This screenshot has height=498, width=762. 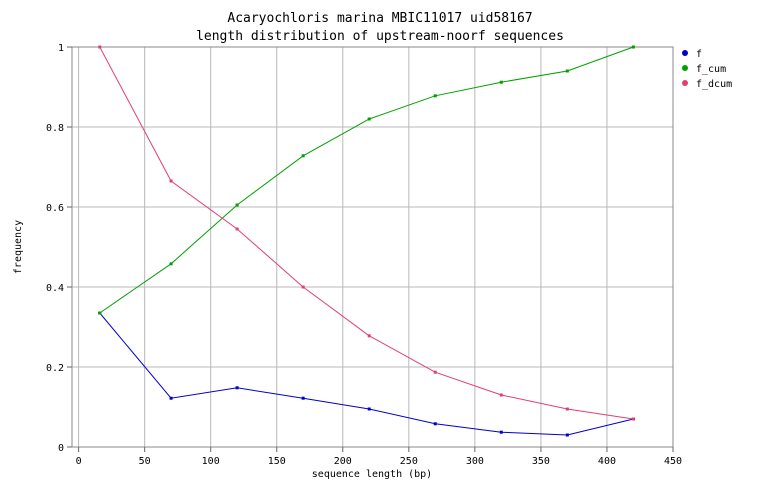 What do you see at coordinates (55, 368) in the screenshot?
I see `y-tick-label: 0.2` at bounding box center [55, 368].